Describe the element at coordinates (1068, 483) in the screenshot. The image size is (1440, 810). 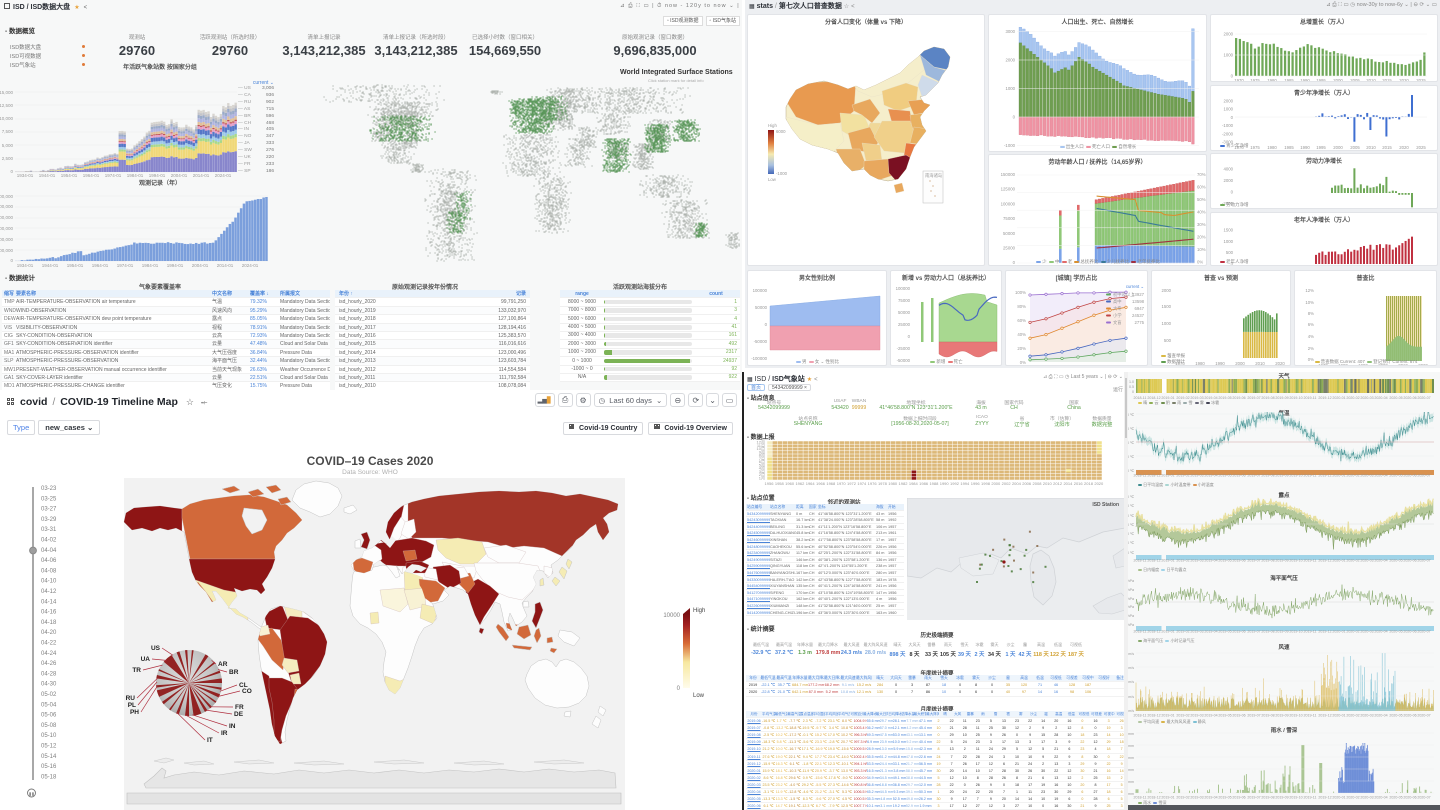
I see `svg-text: 2014` at that location.